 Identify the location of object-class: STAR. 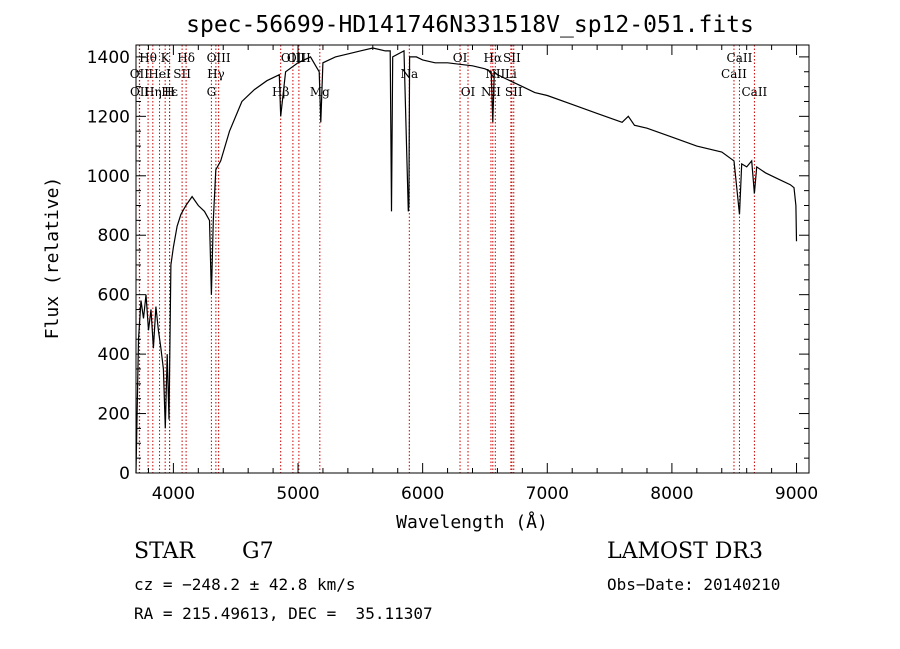
(164, 551).